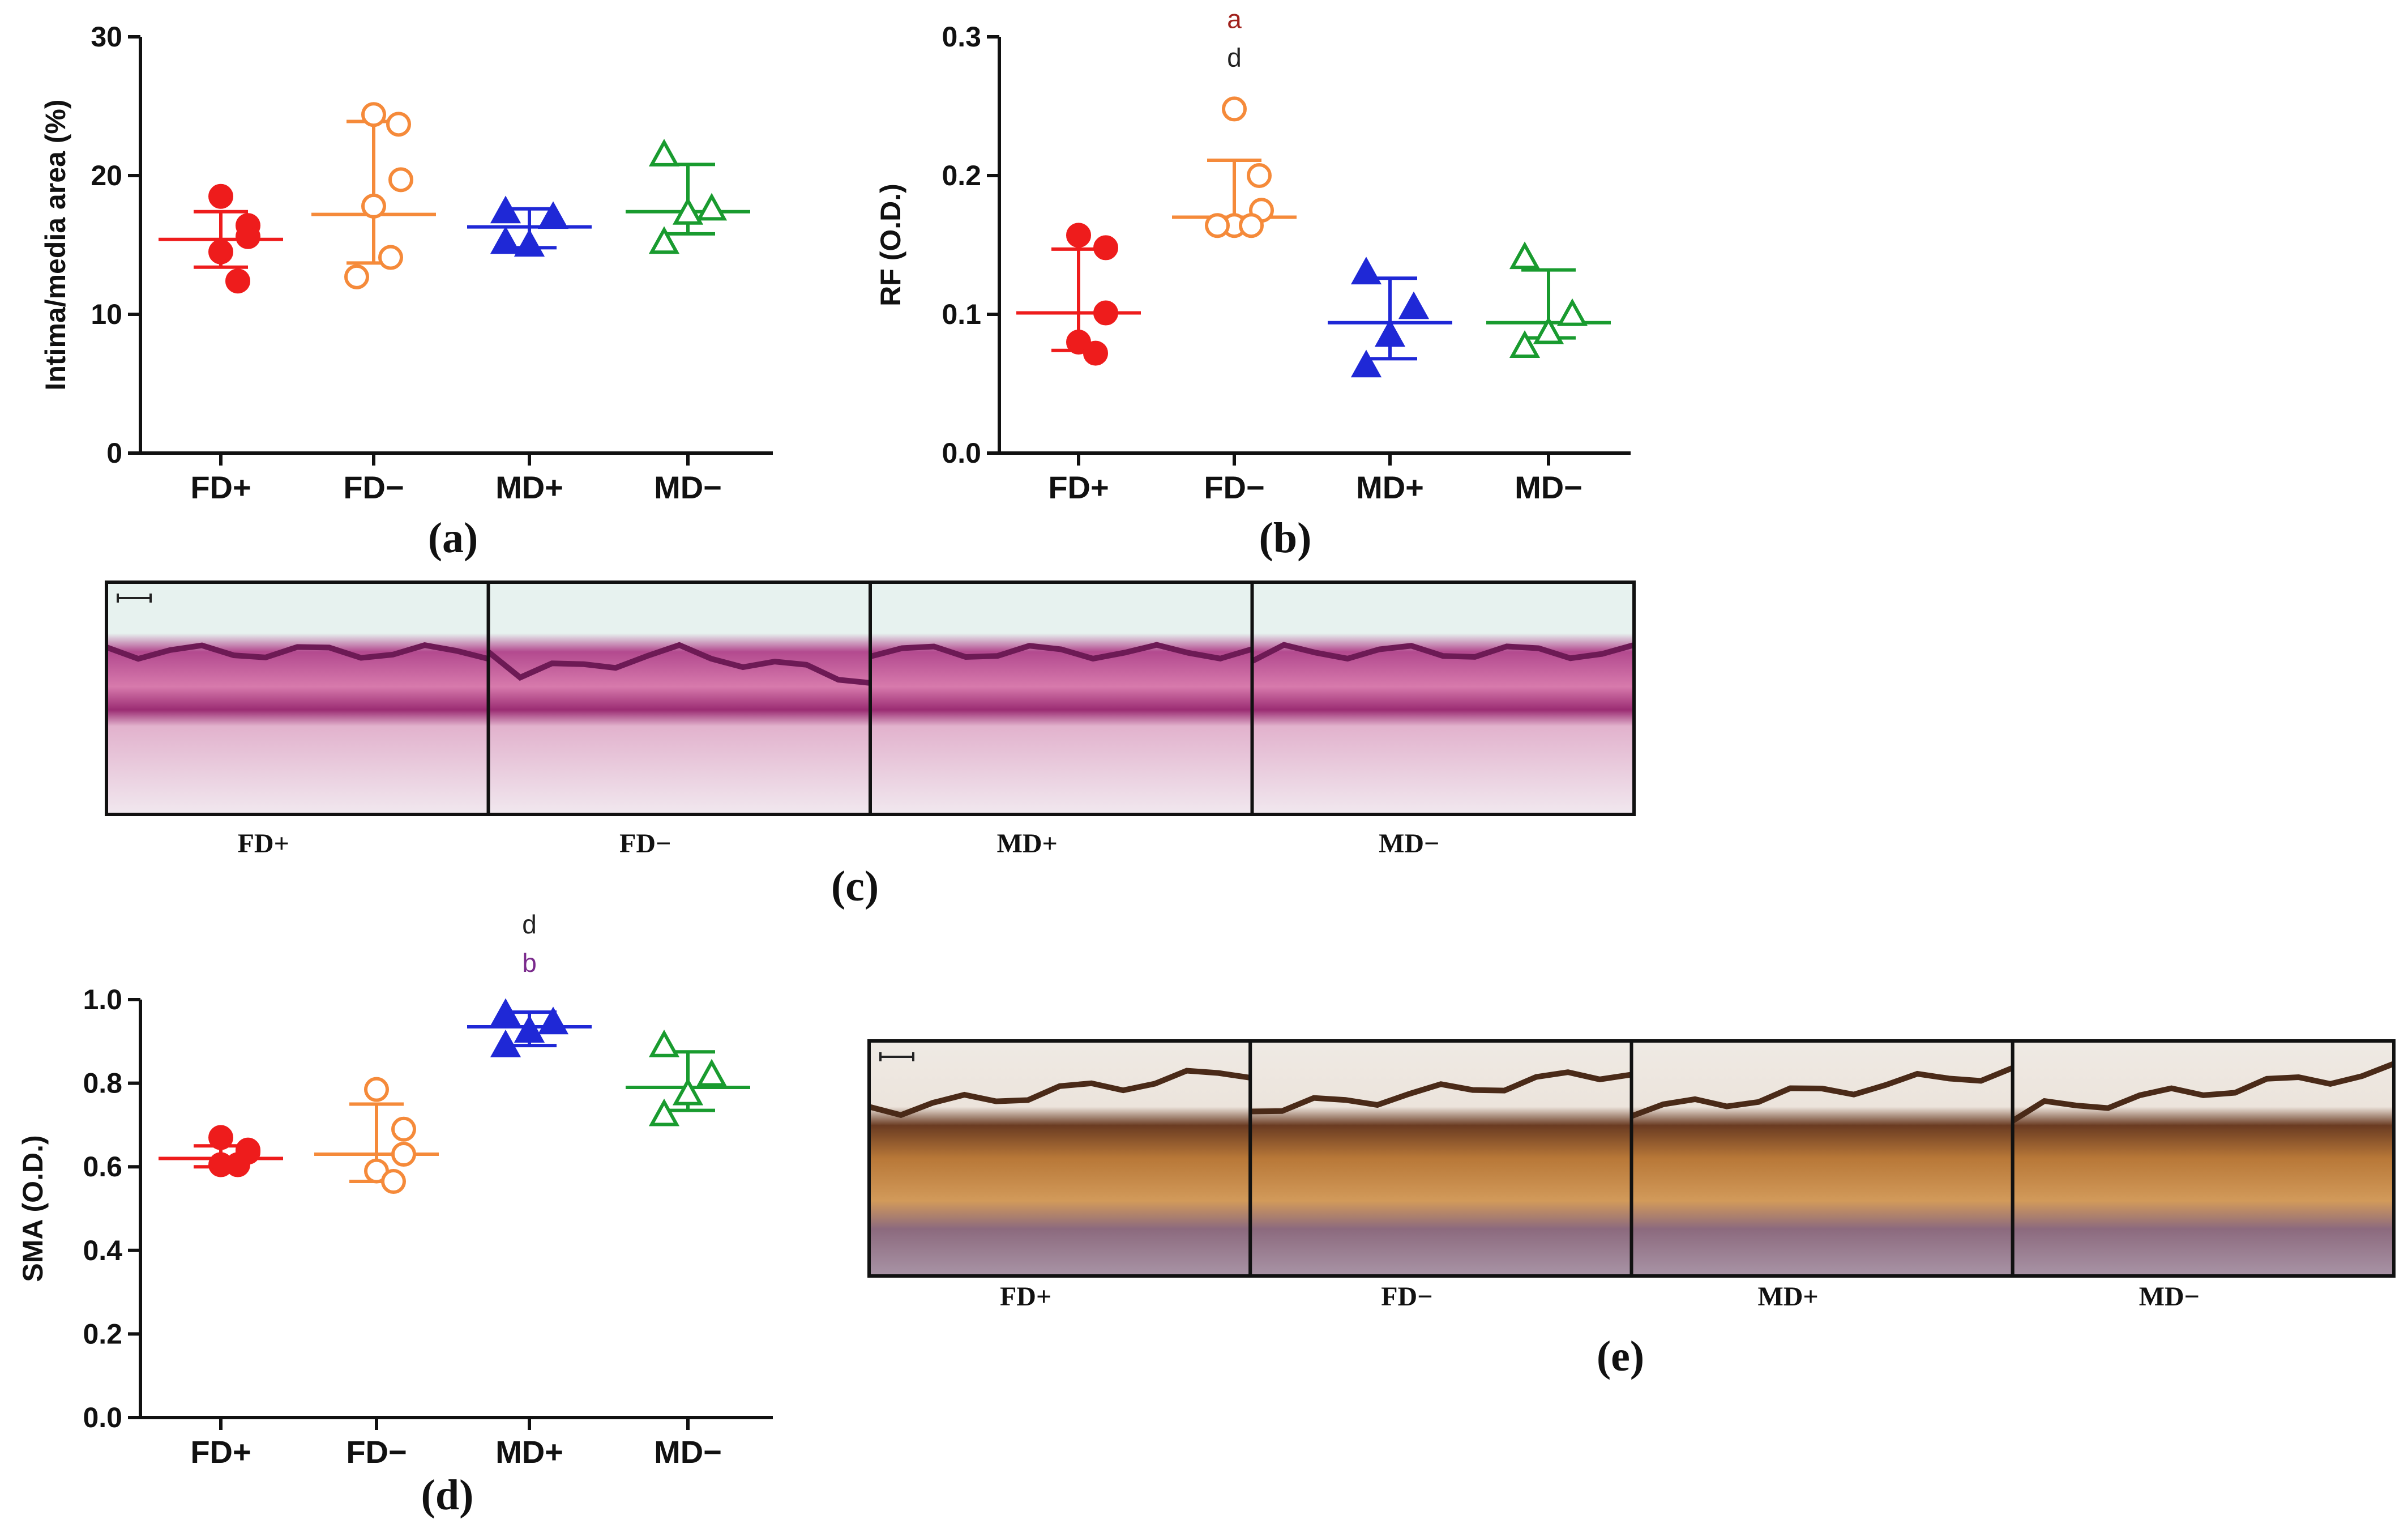 Image resolution: width=2408 pixels, height=1528 pixels. What do you see at coordinates (855, 886) in the screenshot?
I see `panel-label-c: (c)` at bounding box center [855, 886].